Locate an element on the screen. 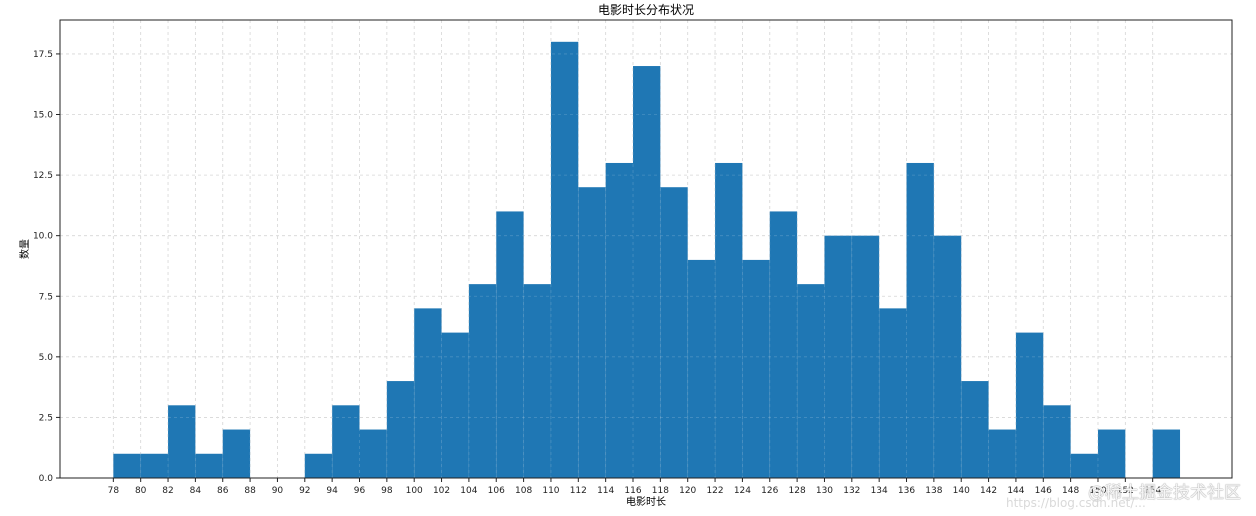  y-tick-label: 17.5 is located at coordinates (43, 55).